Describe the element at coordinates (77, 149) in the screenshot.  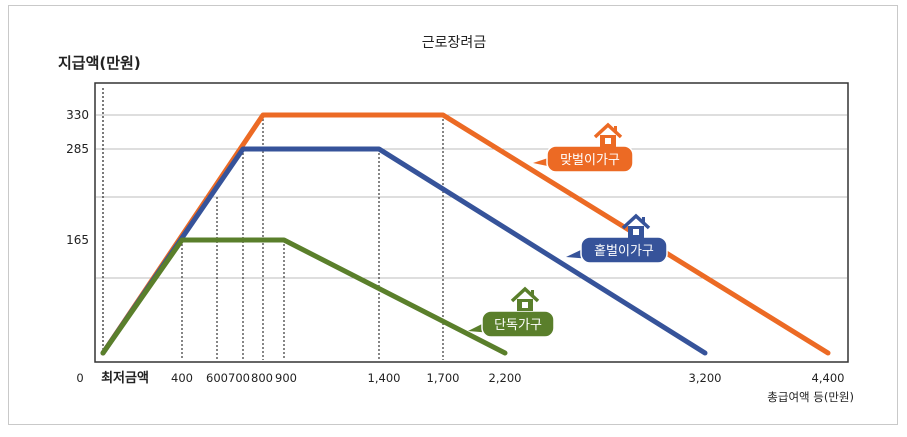
I see `y-tick-label: 285` at that location.